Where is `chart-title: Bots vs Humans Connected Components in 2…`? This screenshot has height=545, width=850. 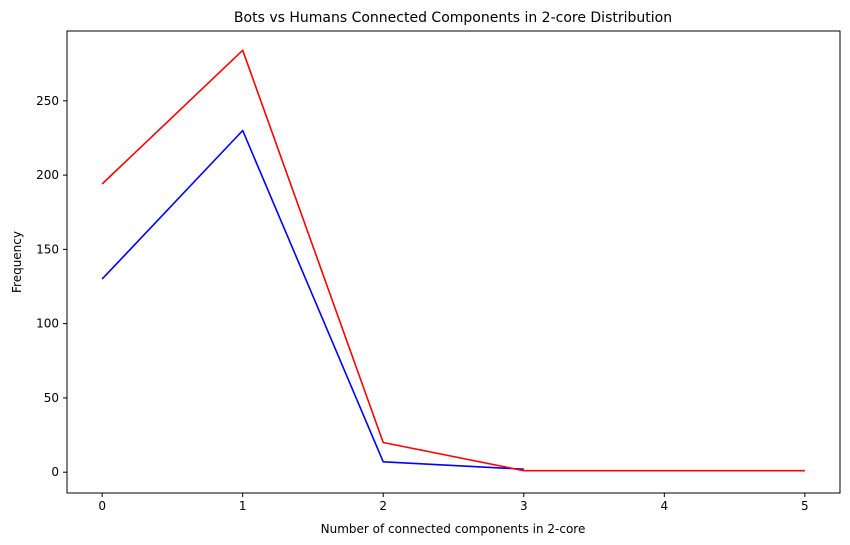 chart-title: Bots vs Humans Connected Components in 2… is located at coordinates (453, 18).